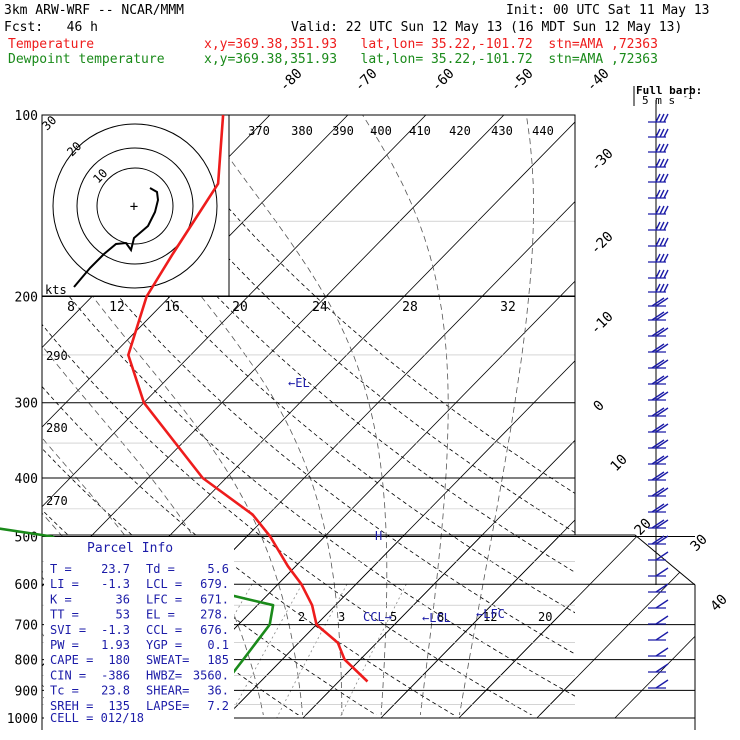  What do you see at coordinates (214, 599) in the screenshot?
I see `parcel-row-2-value2: 671.` at bounding box center [214, 599].